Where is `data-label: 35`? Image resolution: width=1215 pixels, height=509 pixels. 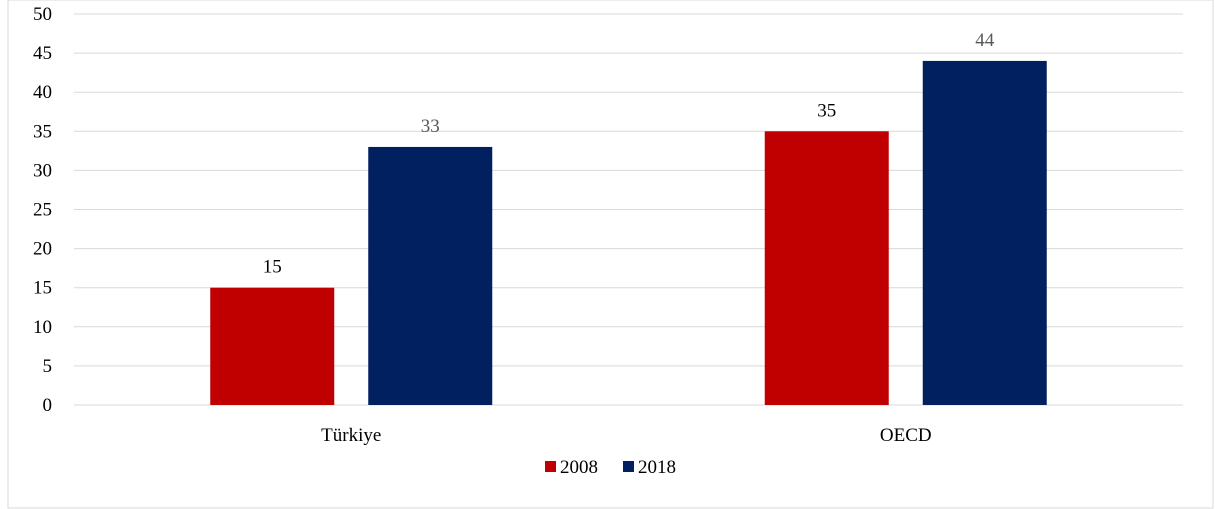
data-label: 35 is located at coordinates (826, 110).